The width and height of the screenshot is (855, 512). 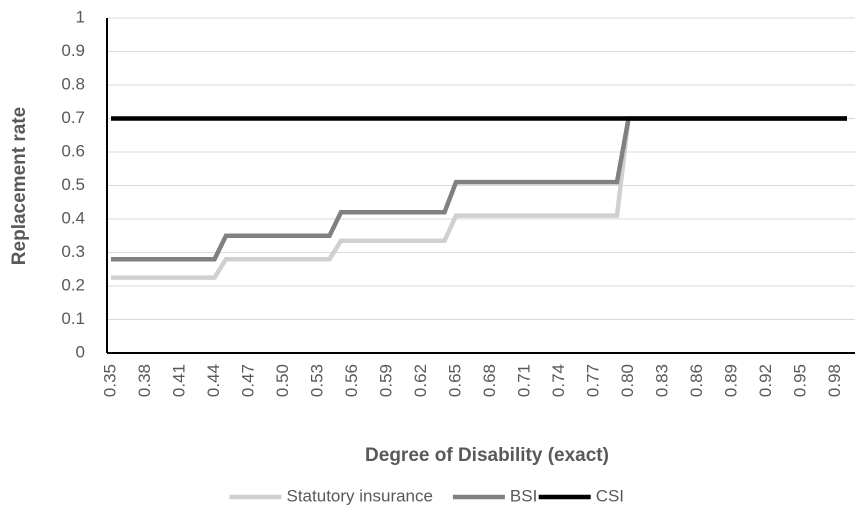 I want to click on y-axis-title: Replacement rate, so click(x=19, y=186).